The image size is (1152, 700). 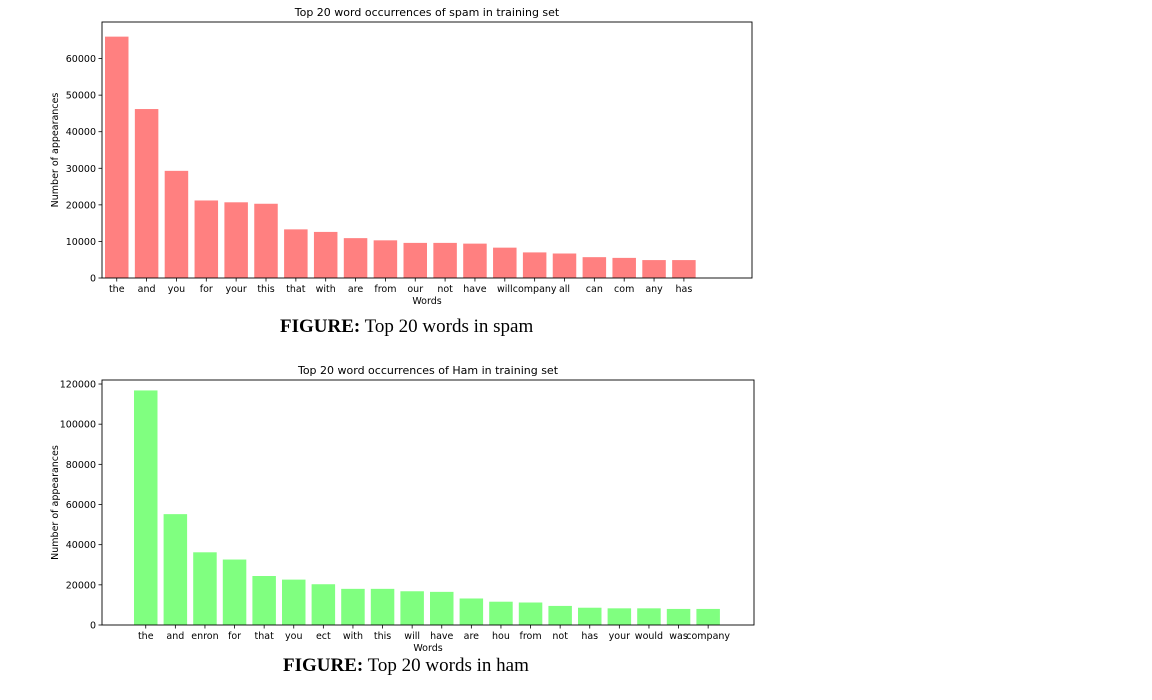 What do you see at coordinates (93, 279) in the screenshot?
I see `spam-y-tick-label: 0` at bounding box center [93, 279].